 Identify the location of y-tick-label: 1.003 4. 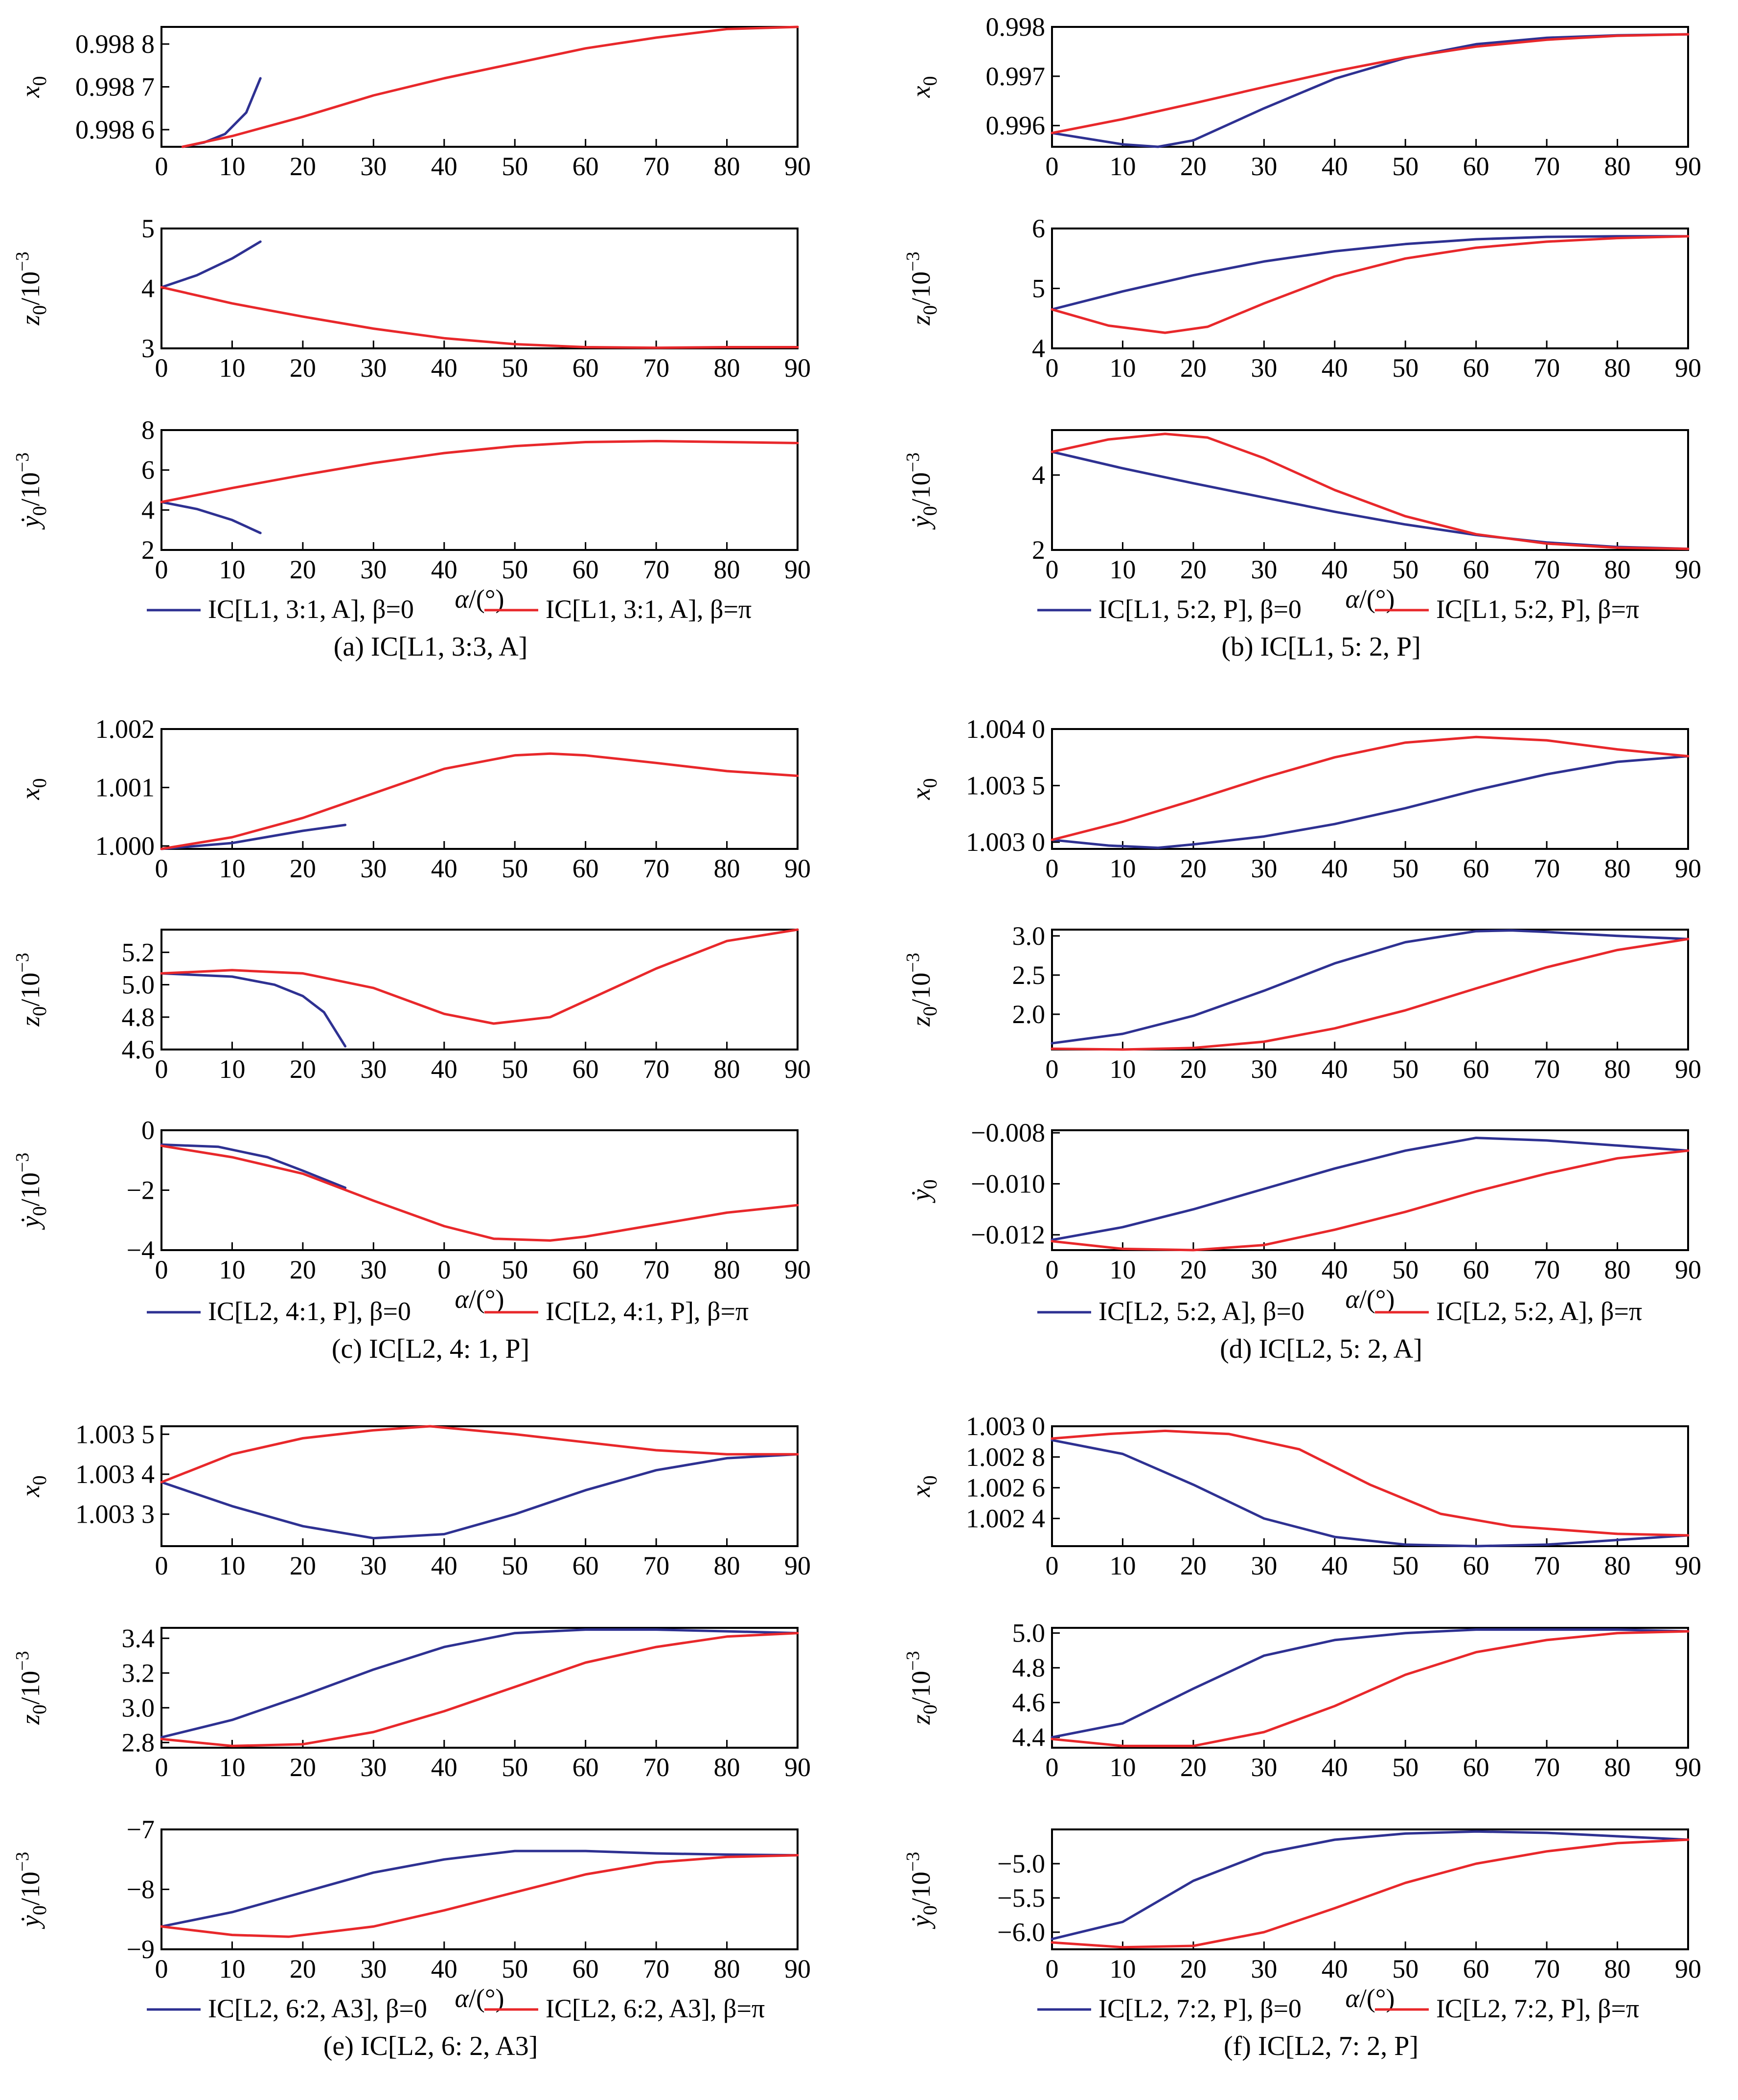
(115, 1474).